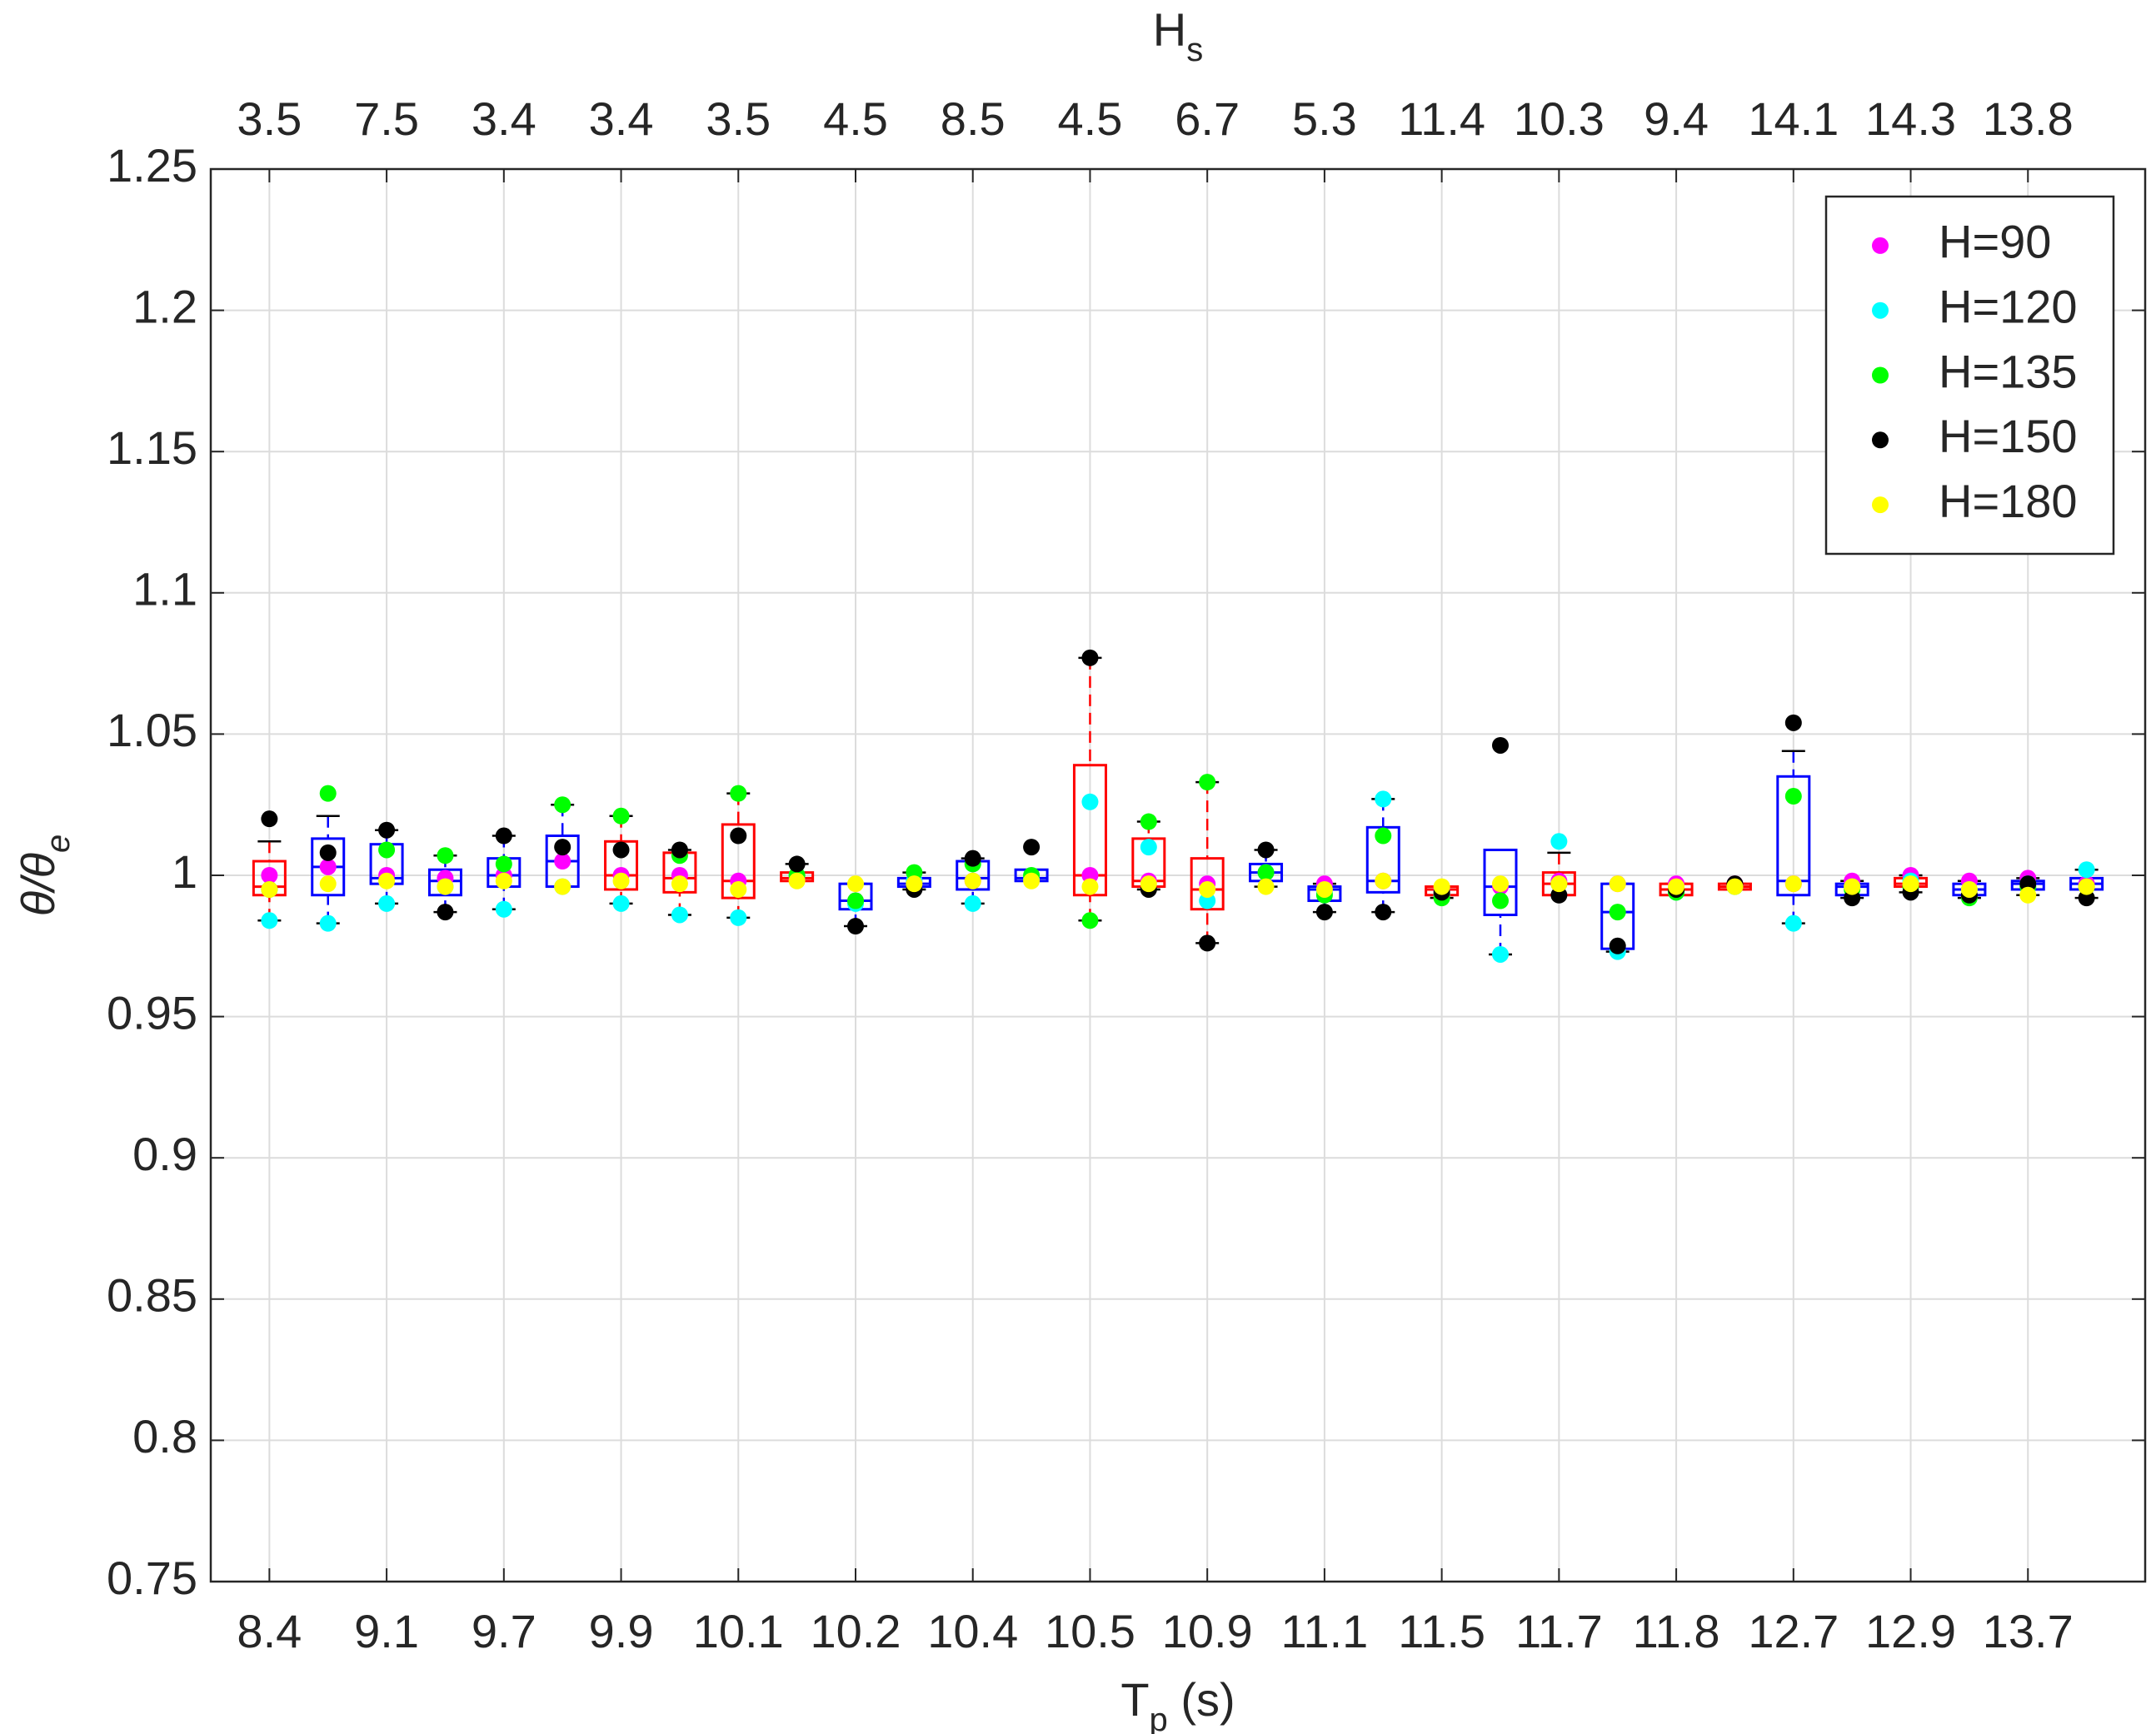 The image size is (2156, 1734). I want to click on x2-tick-label: 9.4, so click(1676, 118).